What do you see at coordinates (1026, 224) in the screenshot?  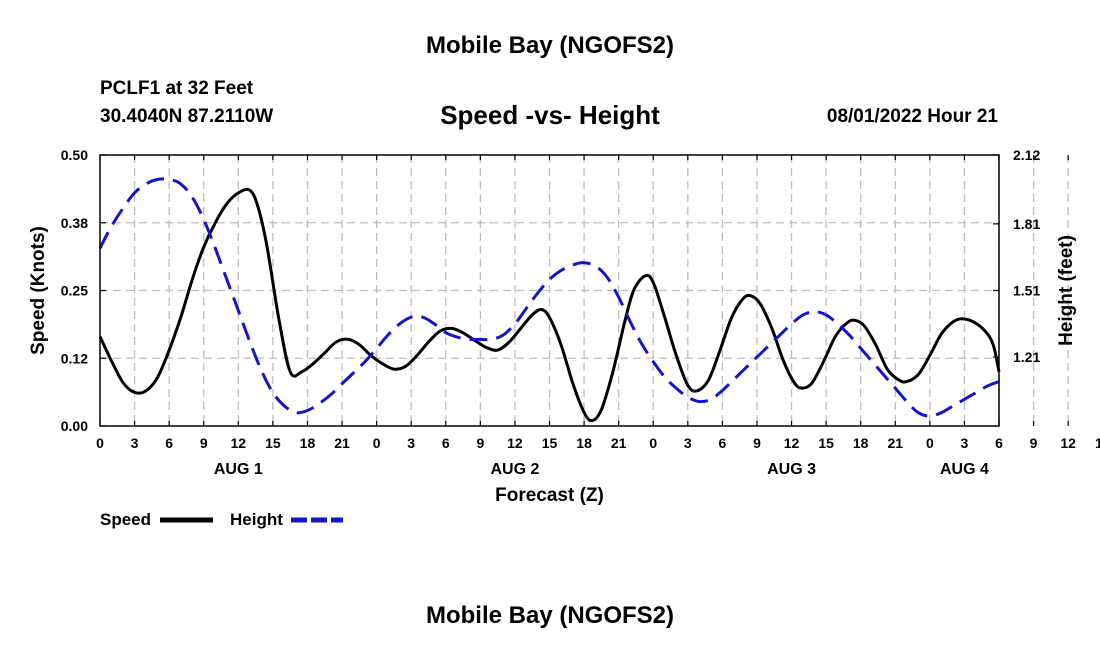 I see `y-tick-label-right: 1.81` at bounding box center [1026, 224].